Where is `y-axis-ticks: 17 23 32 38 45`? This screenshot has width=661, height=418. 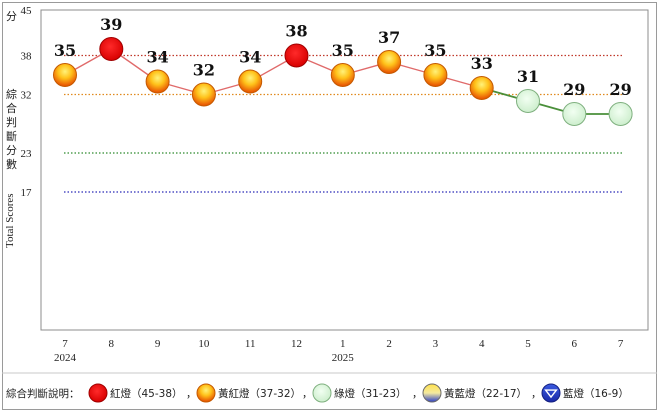
y-axis-ticks: 17 23 32 38 45 is located at coordinates (27, 102).